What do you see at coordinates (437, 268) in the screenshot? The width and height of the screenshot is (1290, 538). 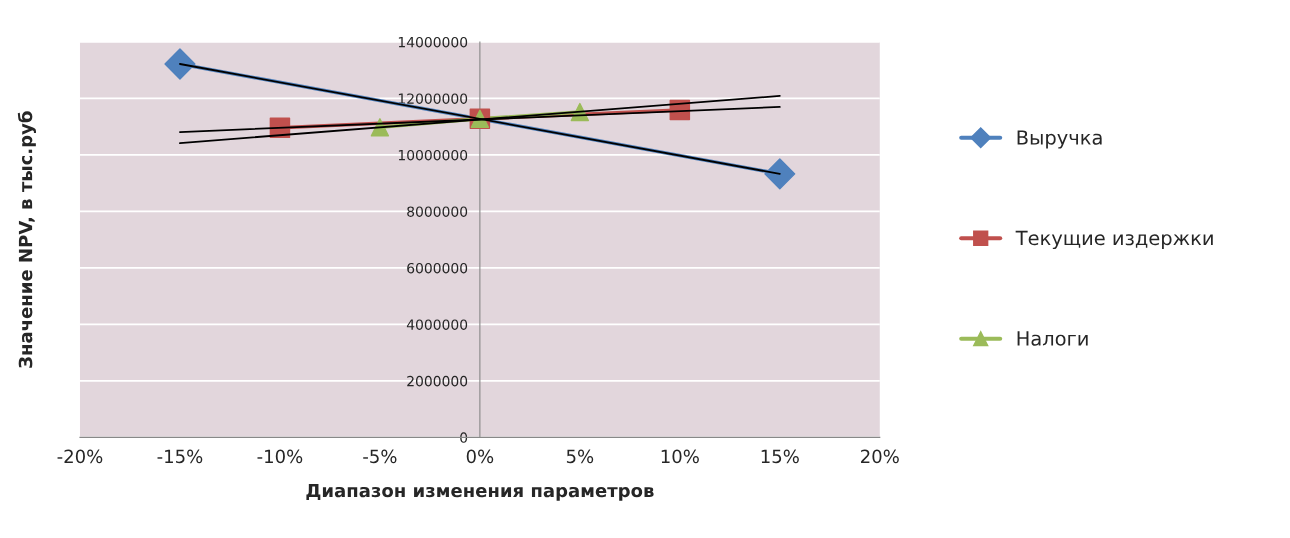 I see `y-tick-label: 6000000` at bounding box center [437, 268].